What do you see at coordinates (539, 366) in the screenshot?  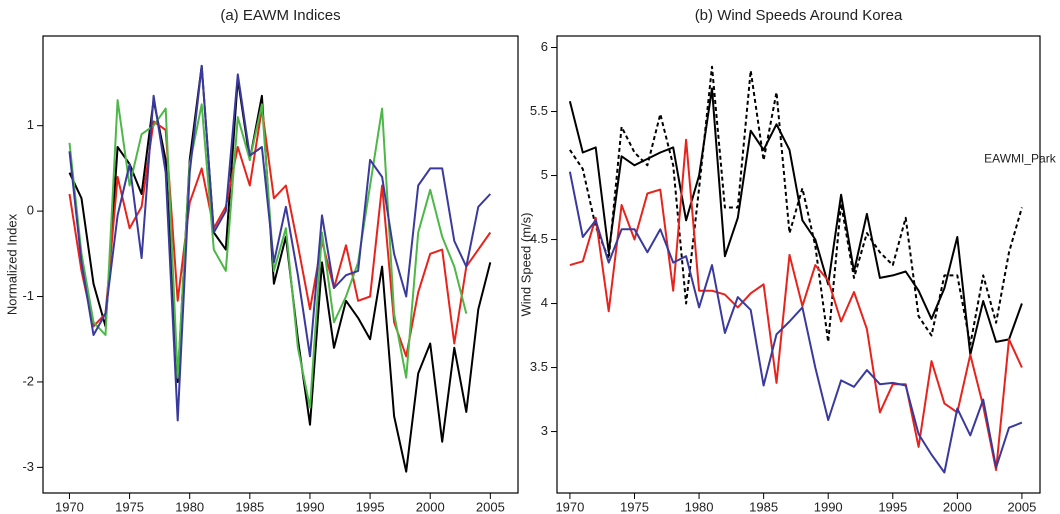 I see `y-tick-label: 3.5` at bounding box center [539, 366].